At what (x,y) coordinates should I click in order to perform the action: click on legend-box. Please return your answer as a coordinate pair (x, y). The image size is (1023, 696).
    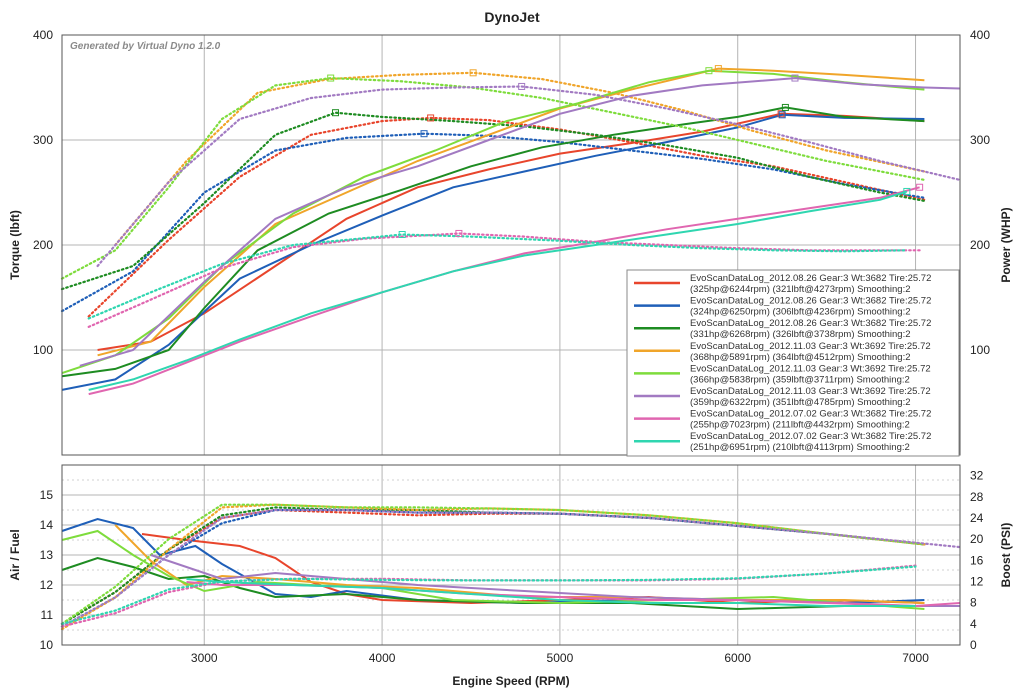
    Looking at the image, I should click on (793, 363).